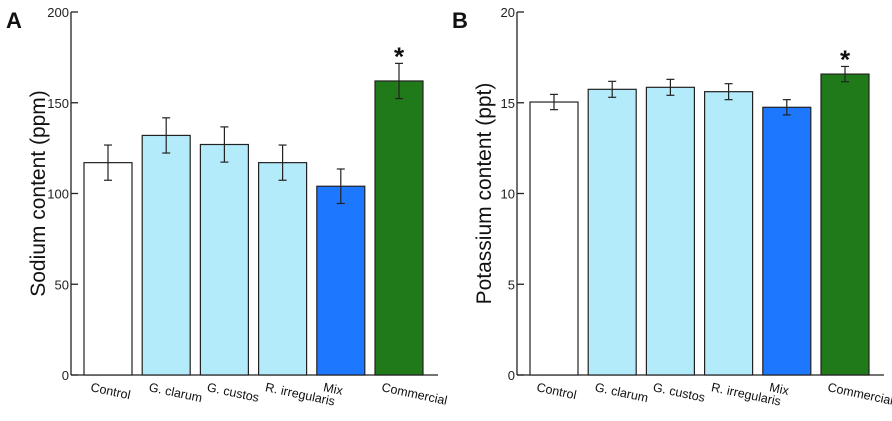  What do you see at coordinates (62, 284) in the screenshot?
I see `y-tick-label: 50` at bounding box center [62, 284].